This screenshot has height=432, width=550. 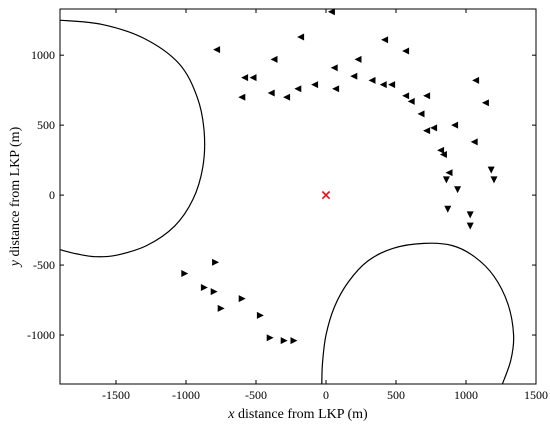 What do you see at coordinates (186, 395) in the screenshot?
I see `x-tick-label: -1000` at bounding box center [186, 395].